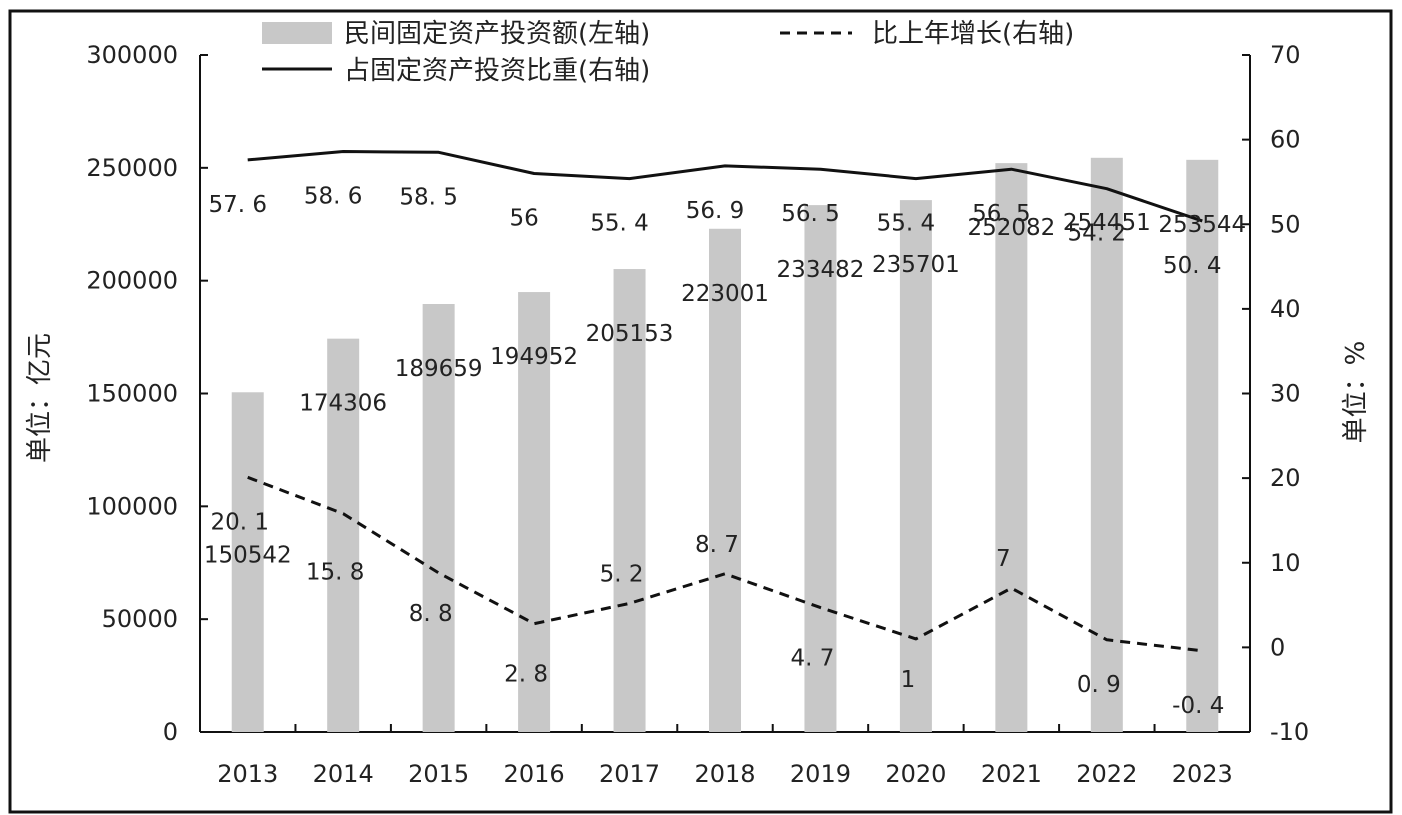 This screenshot has width=1402, height=815. What do you see at coordinates (1285, 309) in the screenshot?
I see `y-right-tick-label: 40` at bounding box center [1285, 309].